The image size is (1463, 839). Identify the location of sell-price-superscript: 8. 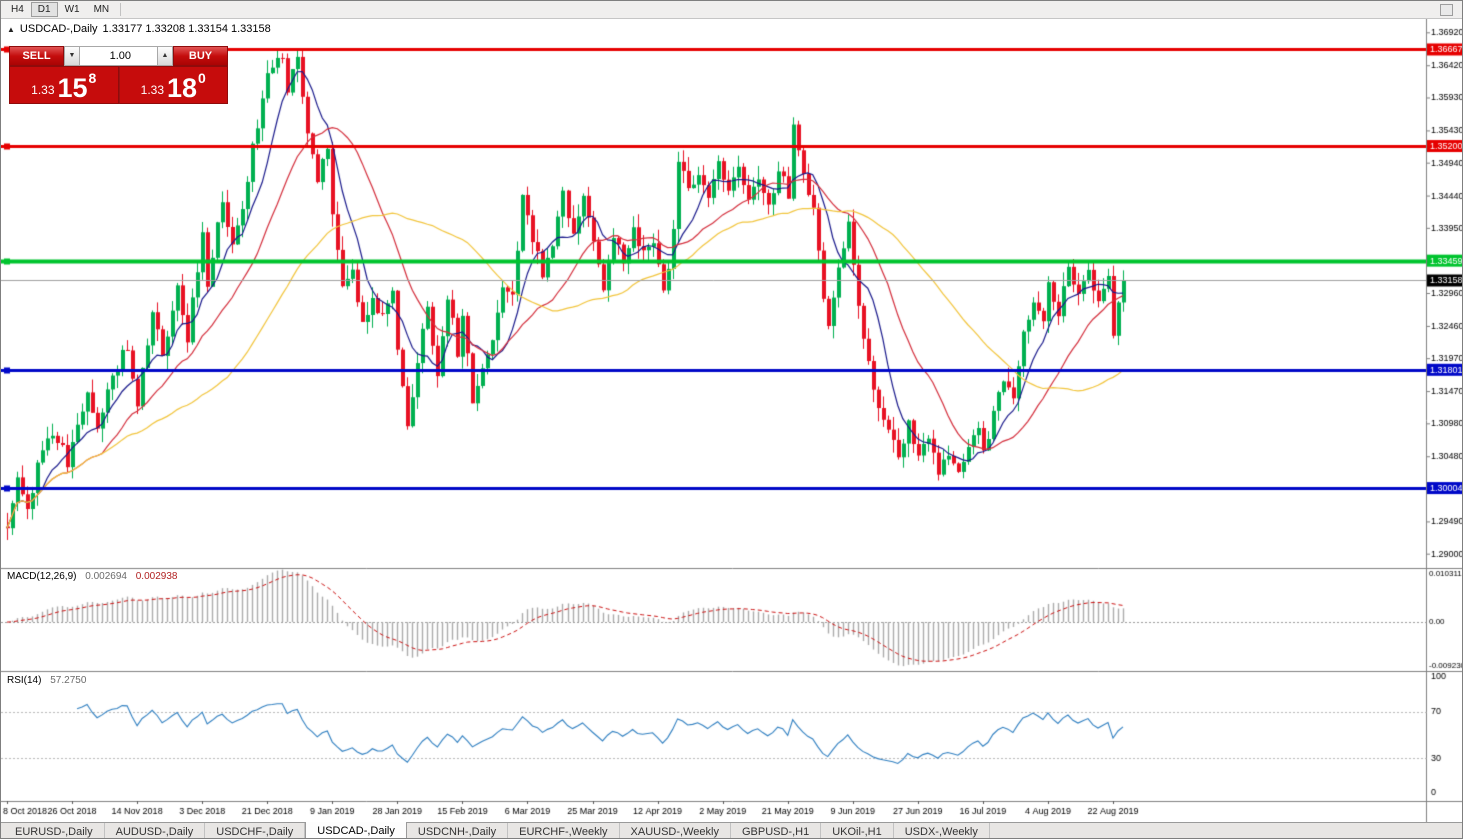
(92, 78).